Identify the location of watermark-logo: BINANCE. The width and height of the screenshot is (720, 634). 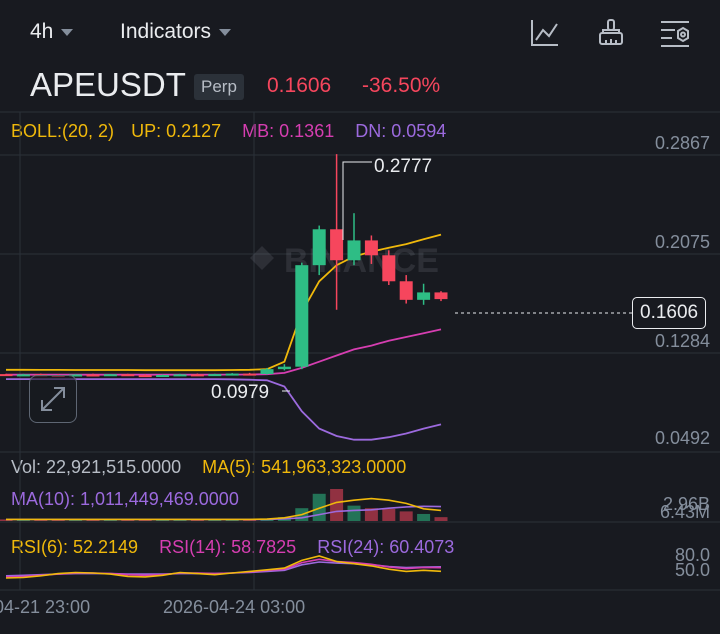
(344, 261).